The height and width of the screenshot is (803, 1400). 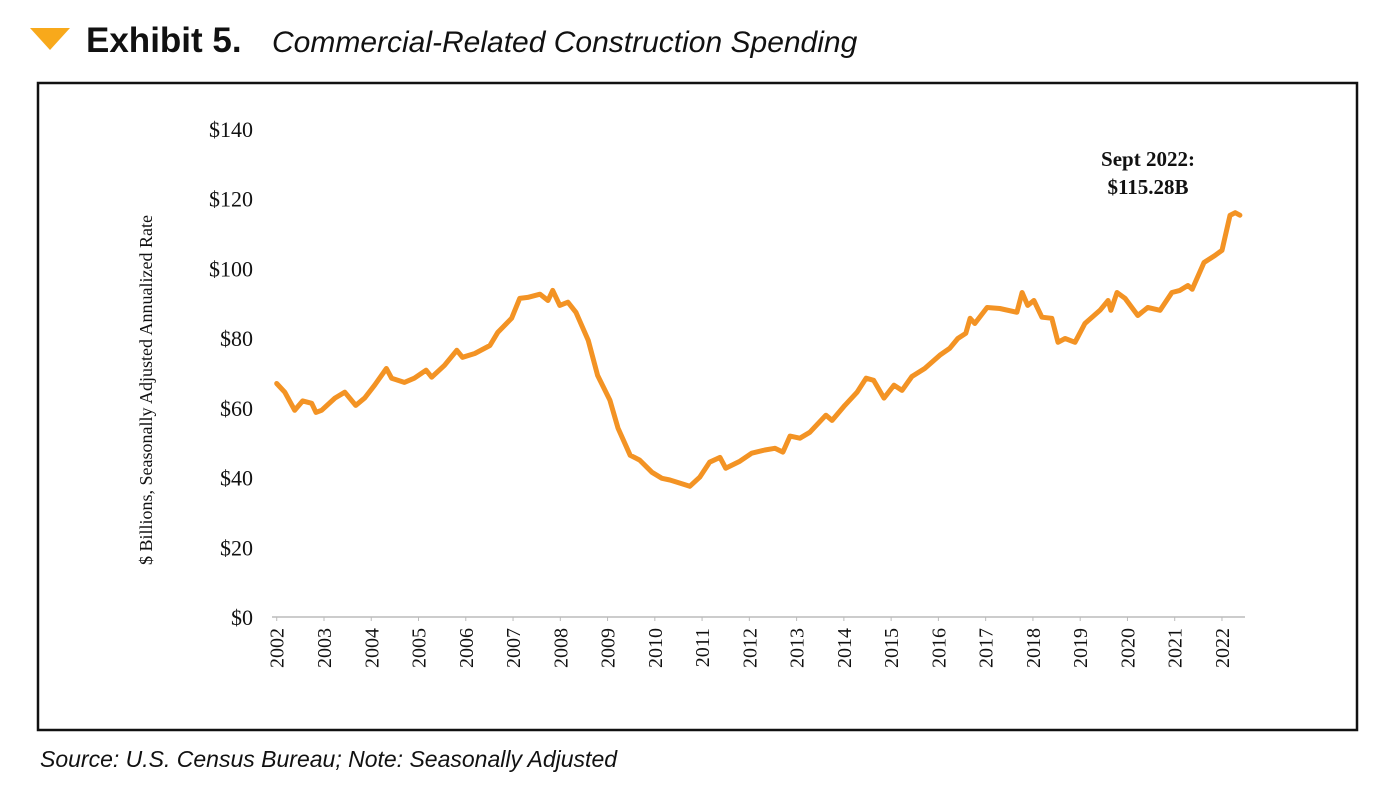 I want to click on x-tick-label: 2009, so click(x=609, y=648).